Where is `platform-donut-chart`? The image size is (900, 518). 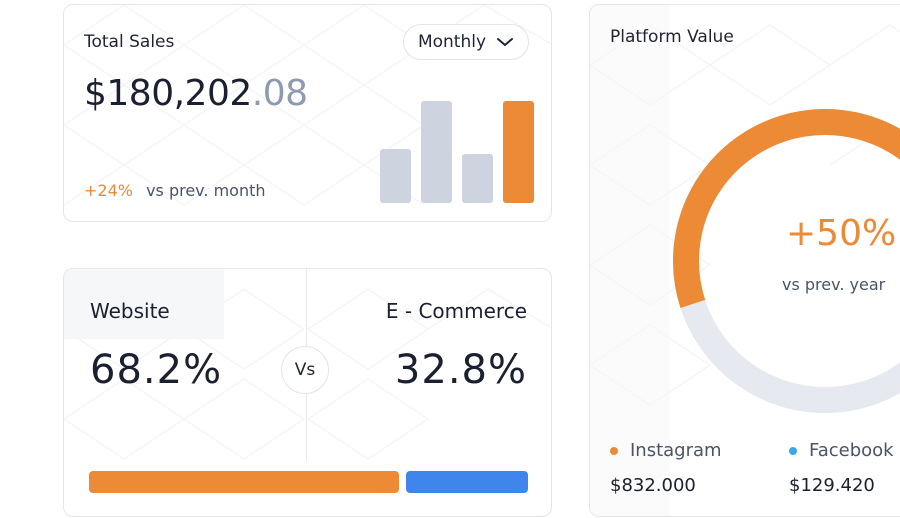
platform-donut-chart is located at coordinates (786, 261).